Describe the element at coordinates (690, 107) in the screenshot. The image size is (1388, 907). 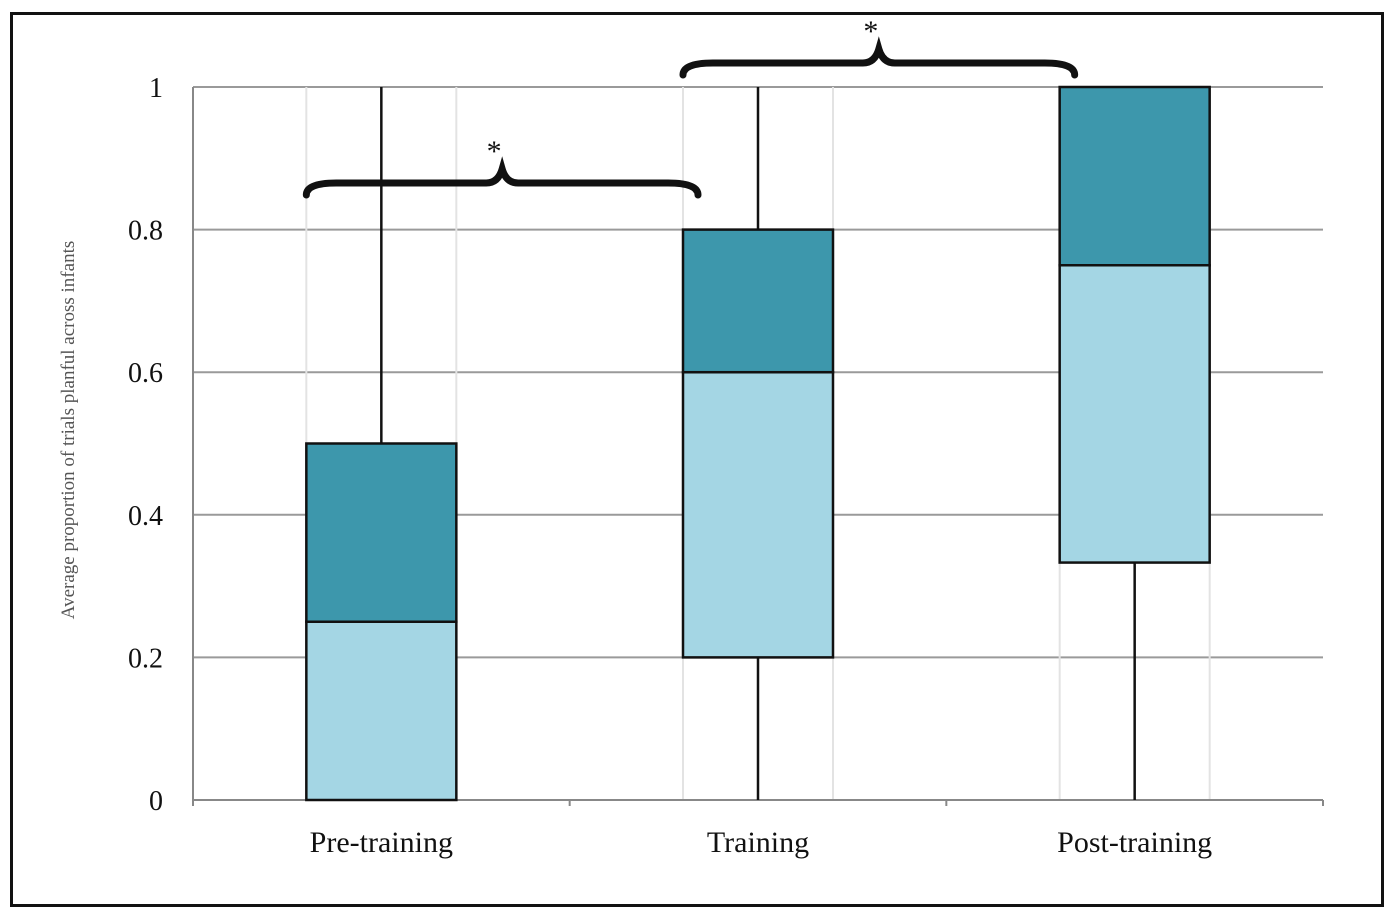
I see `significance-annotations: **` at that location.